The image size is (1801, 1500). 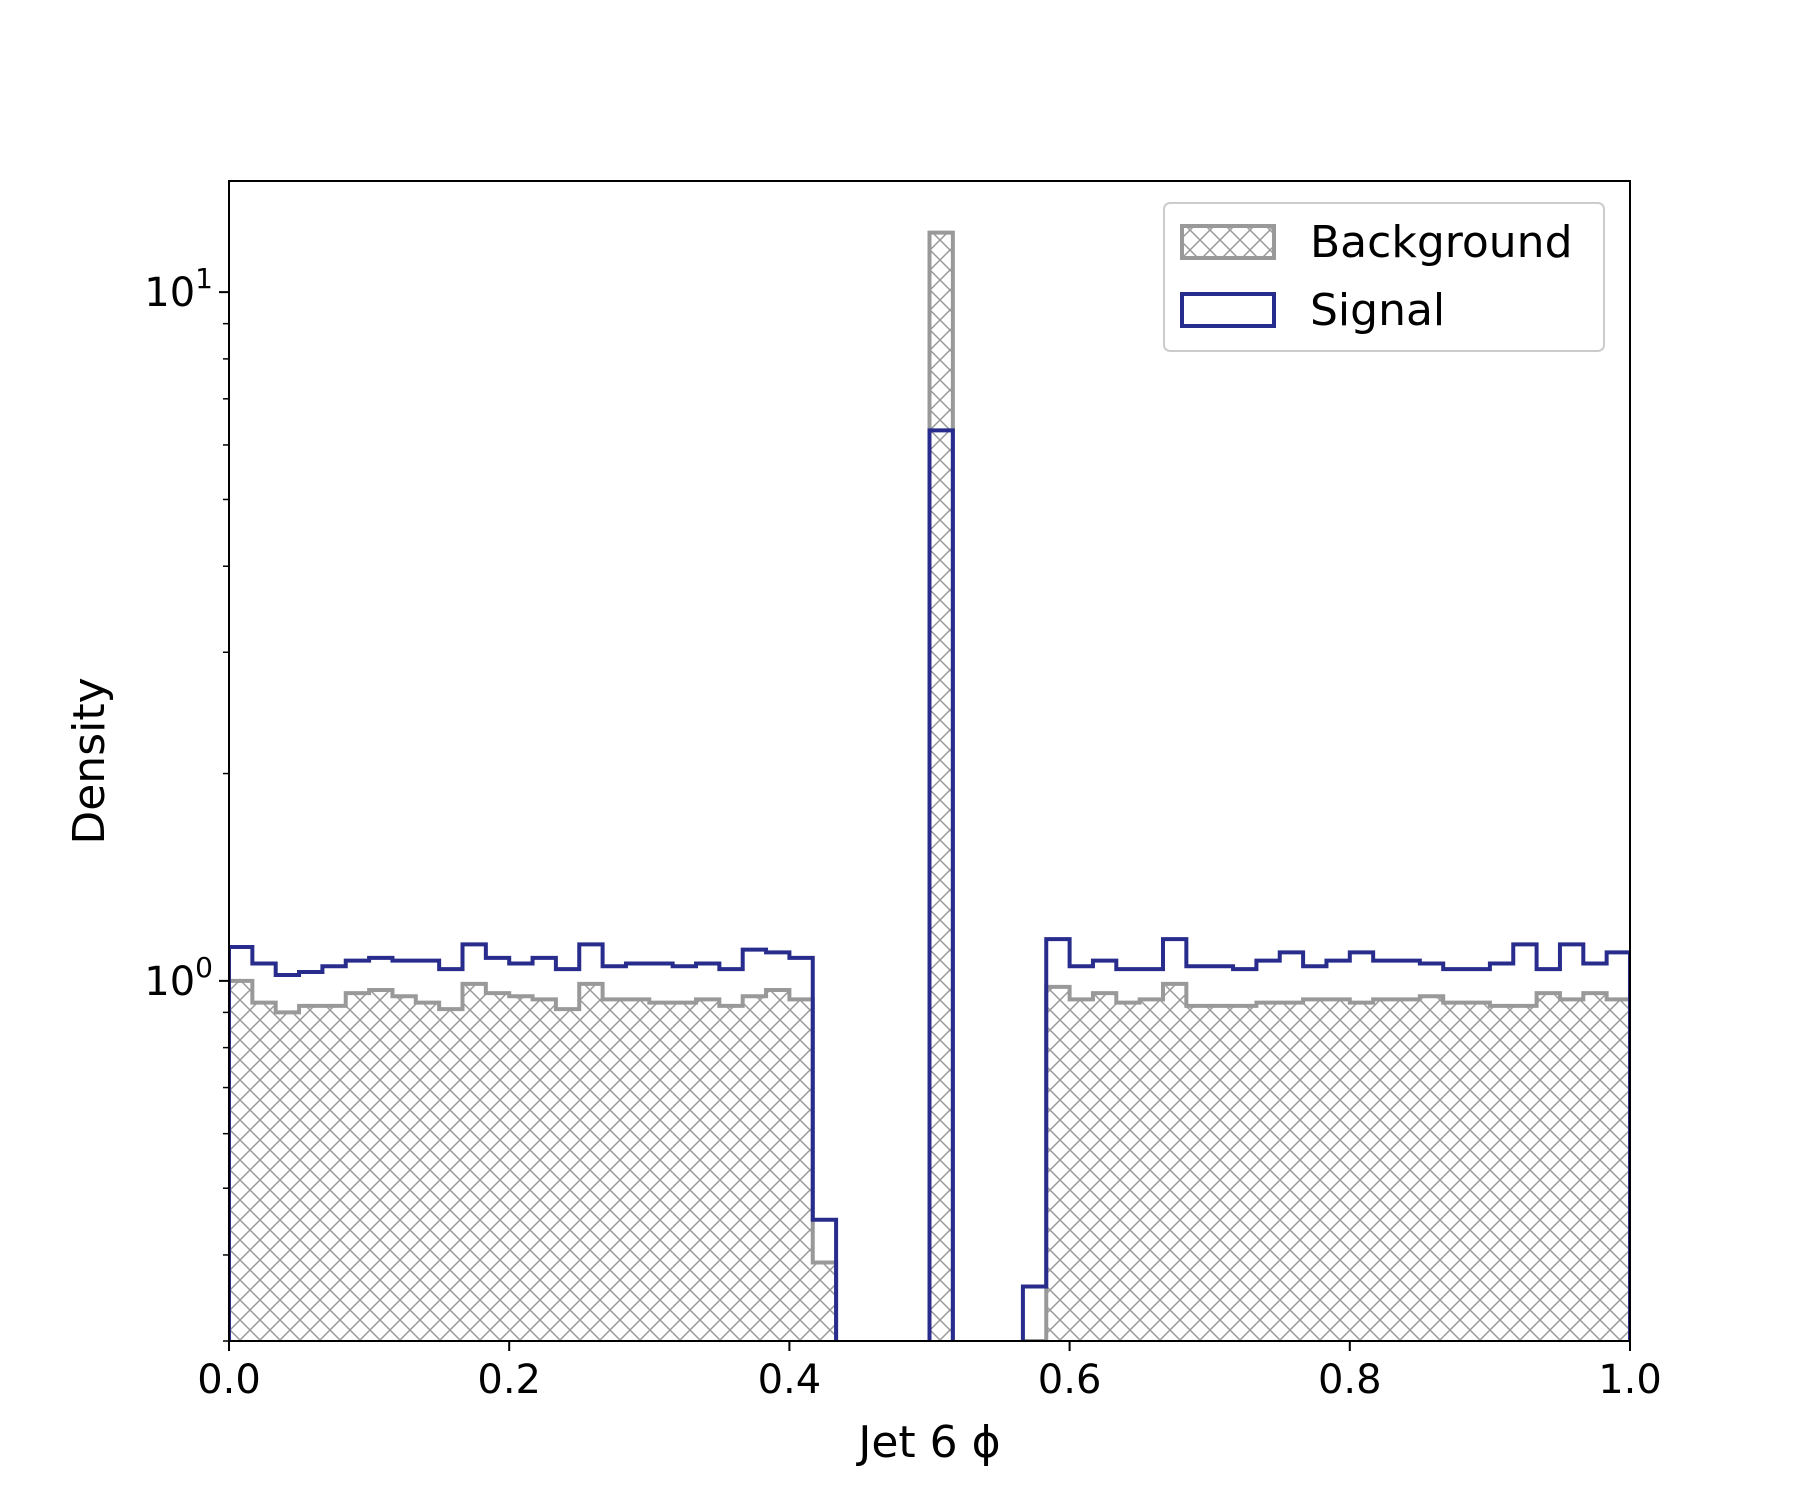 I want to click on x-tick-label: 1.0, so click(x=1630, y=1380).